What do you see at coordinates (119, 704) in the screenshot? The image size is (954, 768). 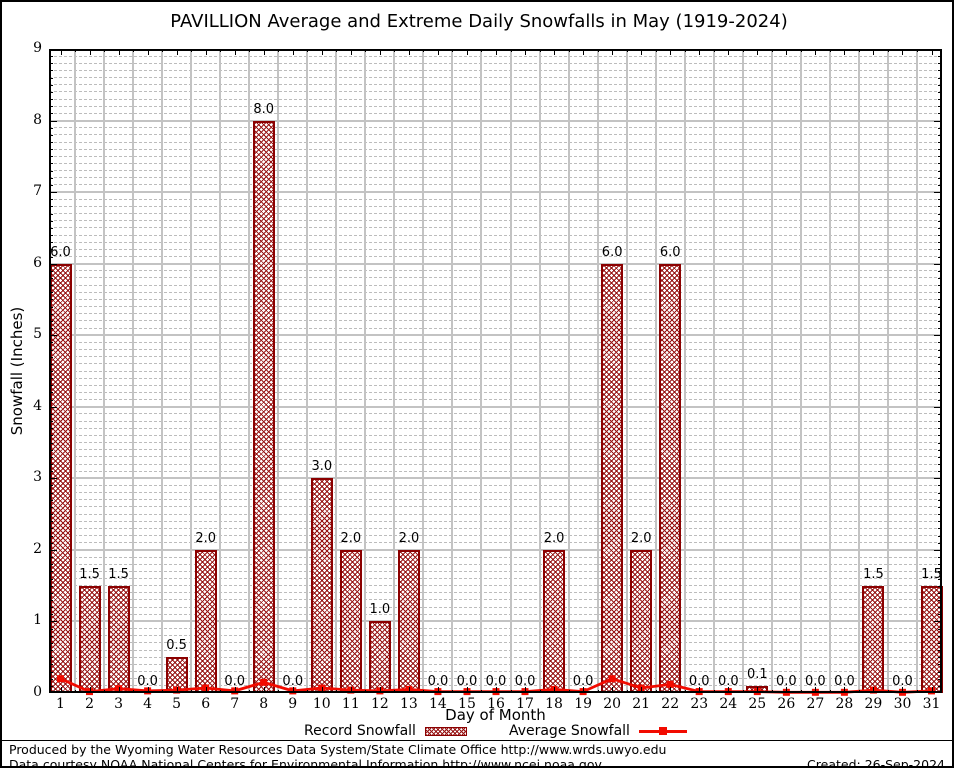 I see `x-tick-label: 3` at bounding box center [119, 704].